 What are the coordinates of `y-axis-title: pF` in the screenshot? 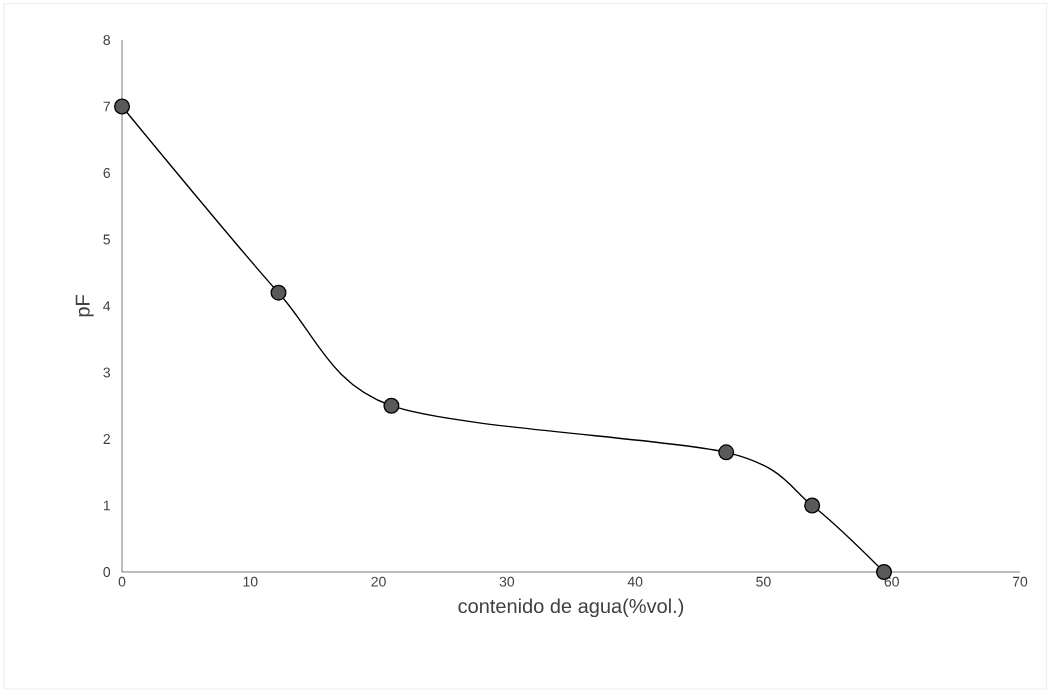 It's located at (84, 306).